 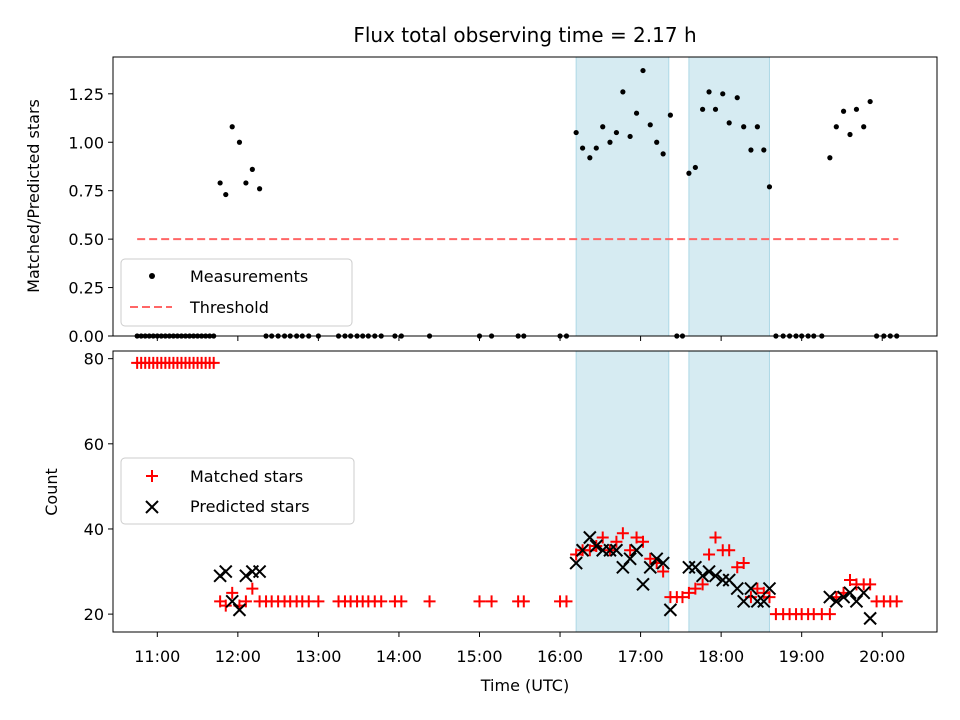 What do you see at coordinates (318, 656) in the screenshot?
I see `x-tick-label: 13:00` at bounding box center [318, 656].